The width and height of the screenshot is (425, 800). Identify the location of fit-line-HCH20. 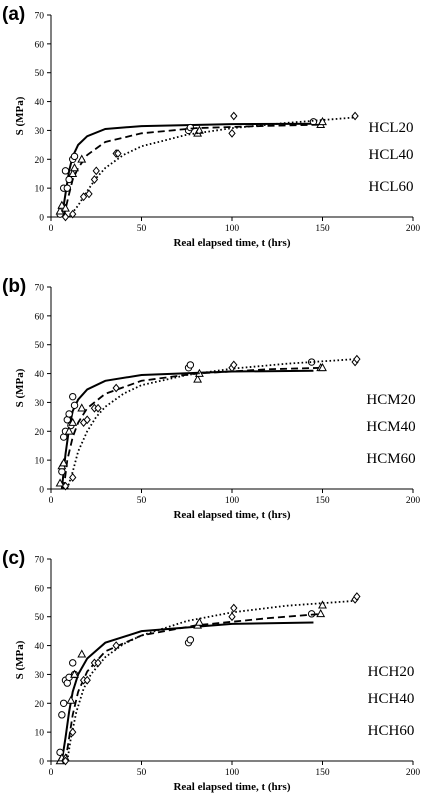
(187, 691).